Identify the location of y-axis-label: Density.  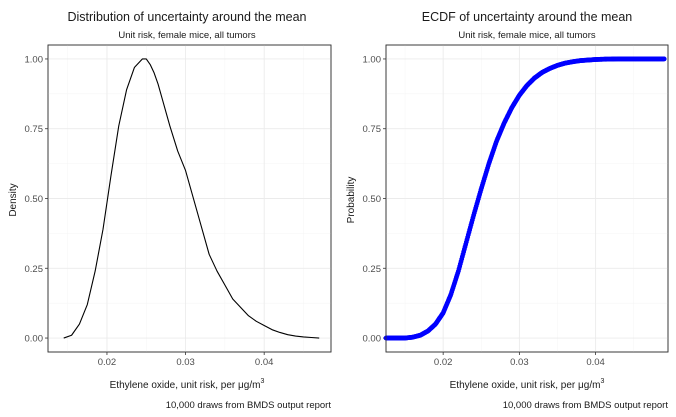
(13, 199).